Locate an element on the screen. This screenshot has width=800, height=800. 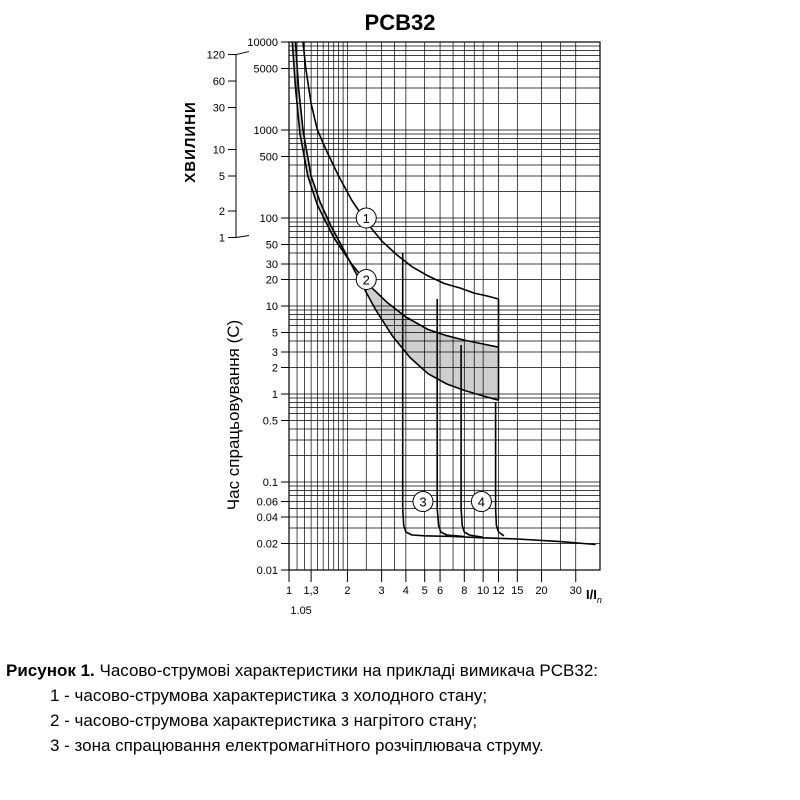
chart-title: PCB32 is located at coordinates (400, 22).